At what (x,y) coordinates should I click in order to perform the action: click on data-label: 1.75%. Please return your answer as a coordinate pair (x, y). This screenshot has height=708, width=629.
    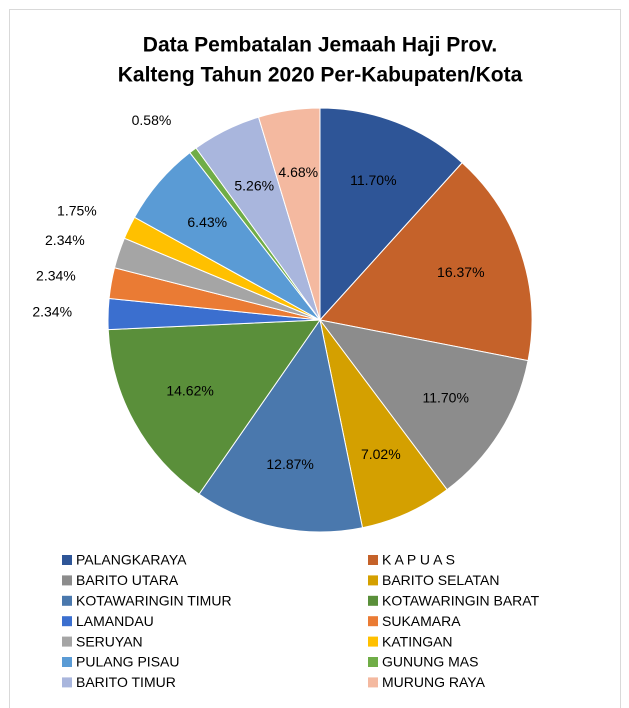
    Looking at the image, I should click on (77, 211).